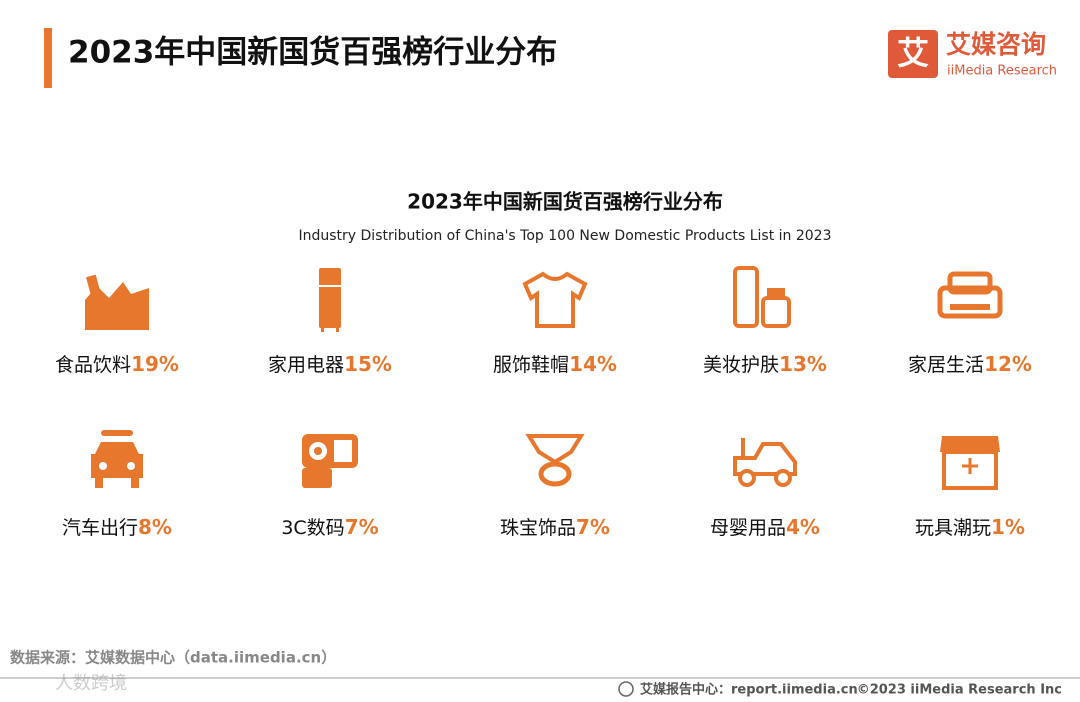 The height and width of the screenshot is (702, 1080). I want to click on item-share: 15%, so click(368, 364).